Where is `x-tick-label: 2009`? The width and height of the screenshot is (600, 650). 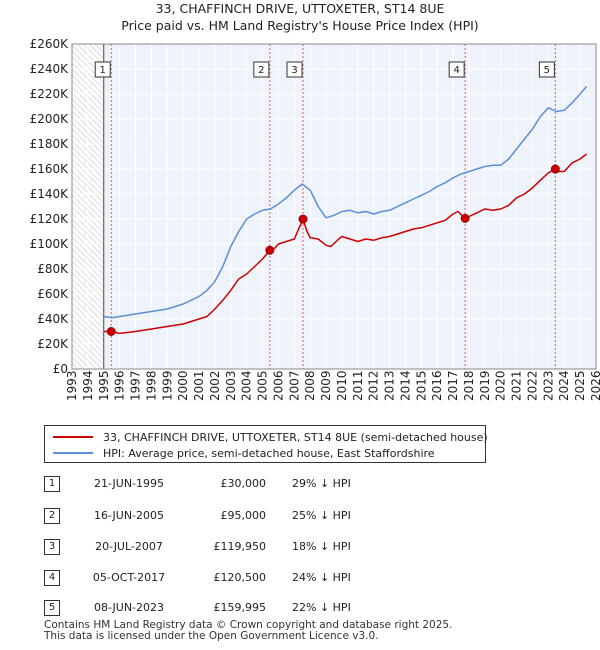 x-tick-label: 2009 is located at coordinates (326, 385).